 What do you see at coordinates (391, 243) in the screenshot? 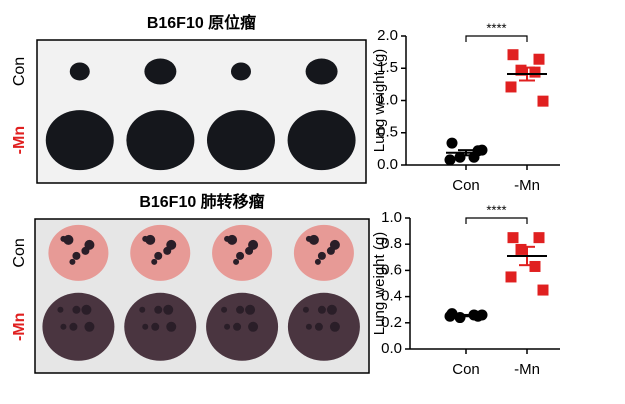
I see `y-tick-label: 0.8` at bounding box center [391, 243].